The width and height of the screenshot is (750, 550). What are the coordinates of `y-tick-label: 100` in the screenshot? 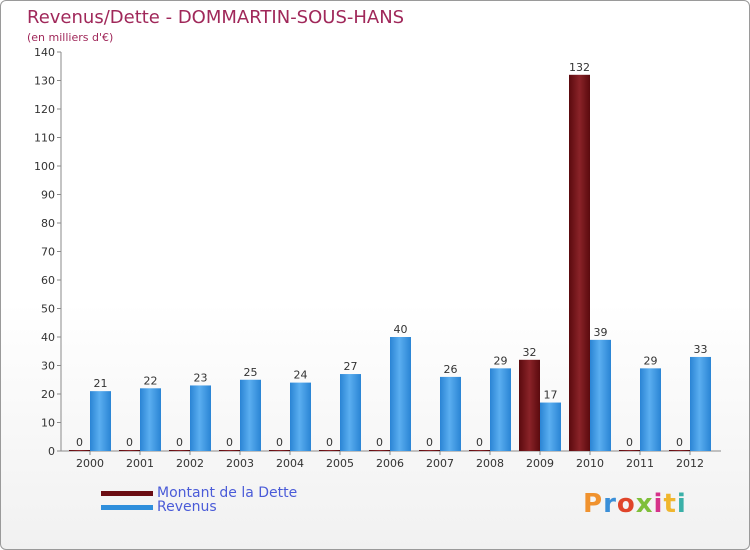 It's located at (44, 166).